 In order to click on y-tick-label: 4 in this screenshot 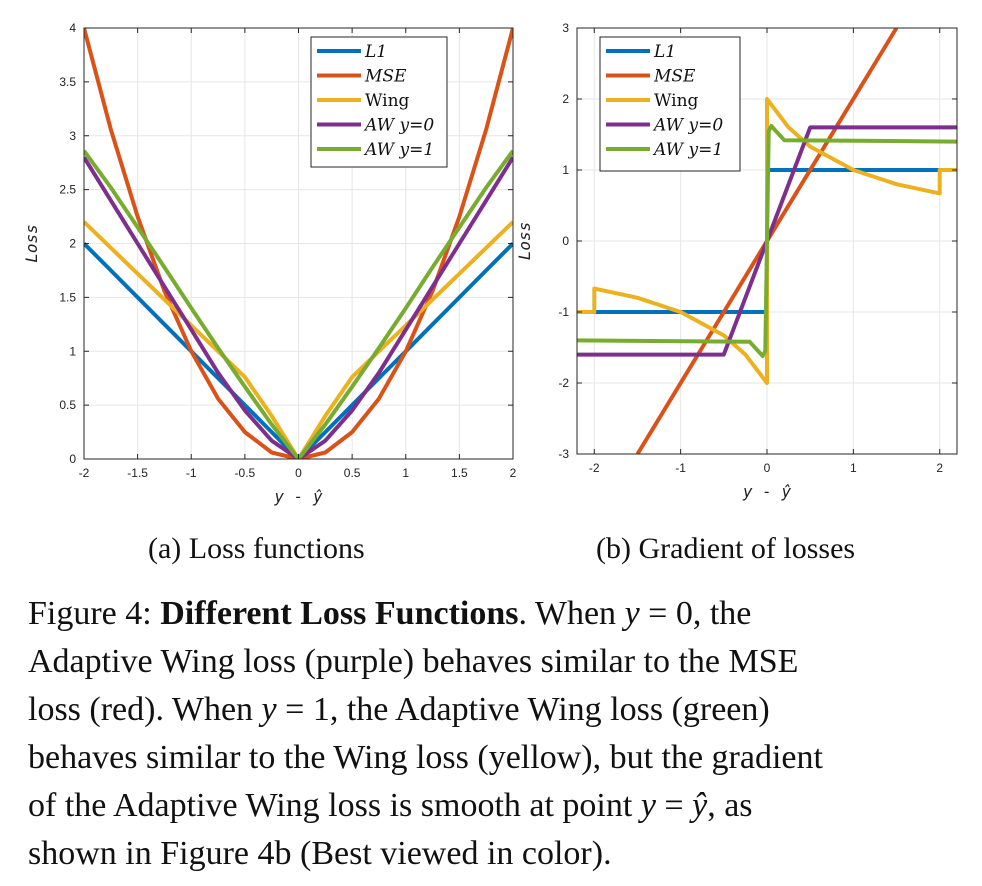, I will do `click(72, 28)`.